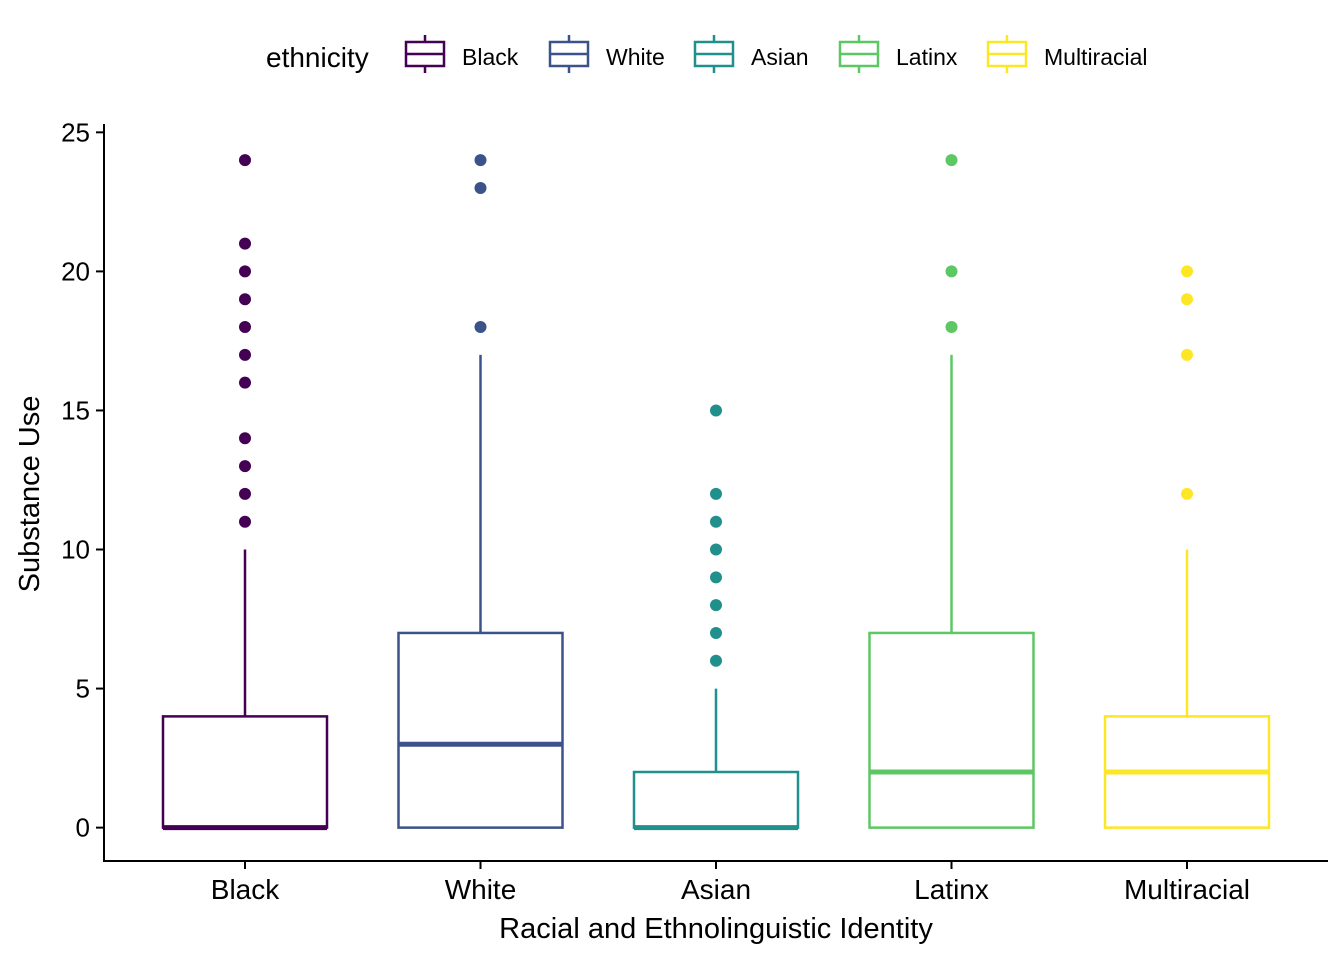  Describe the element at coordinates (716, 889) in the screenshot. I see `x-tick-label: Asian` at that location.